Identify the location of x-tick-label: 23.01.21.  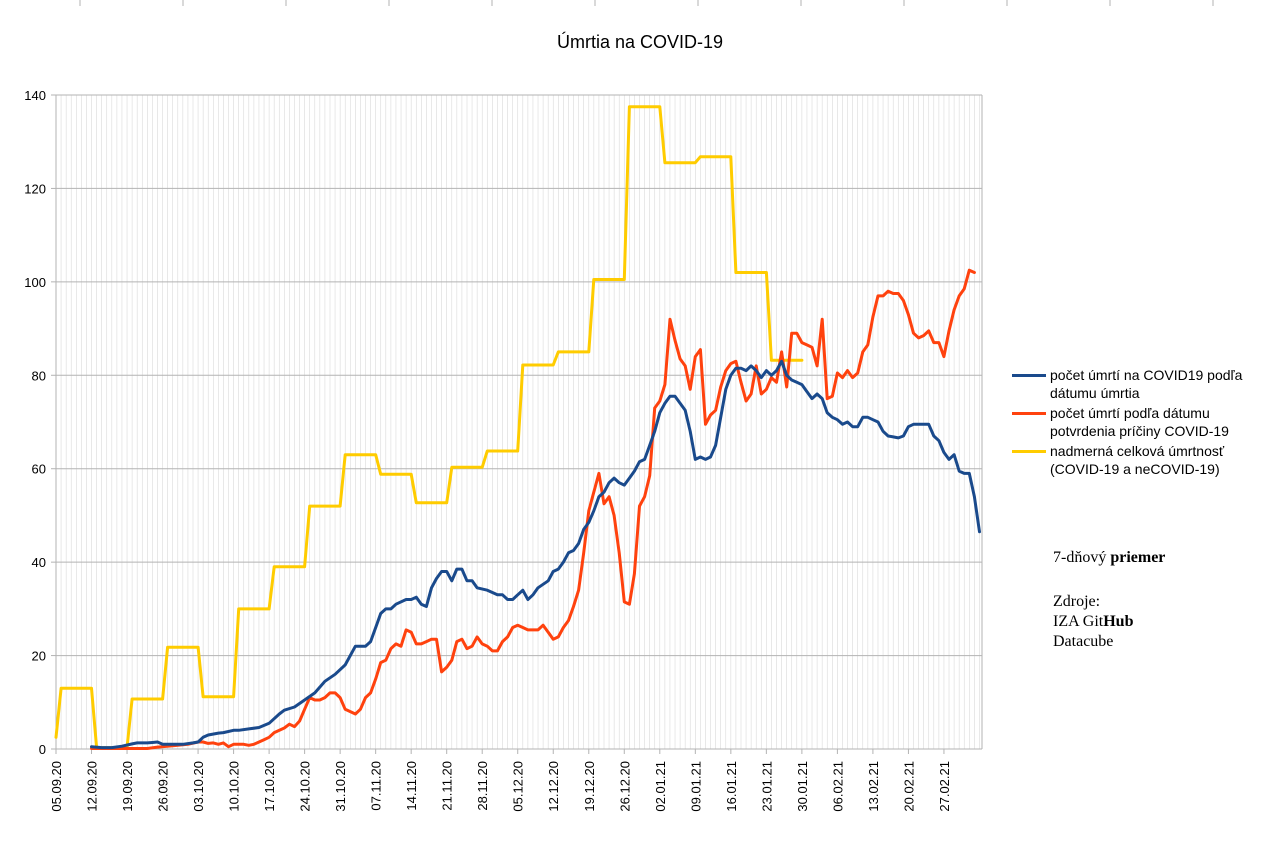
(766, 786).